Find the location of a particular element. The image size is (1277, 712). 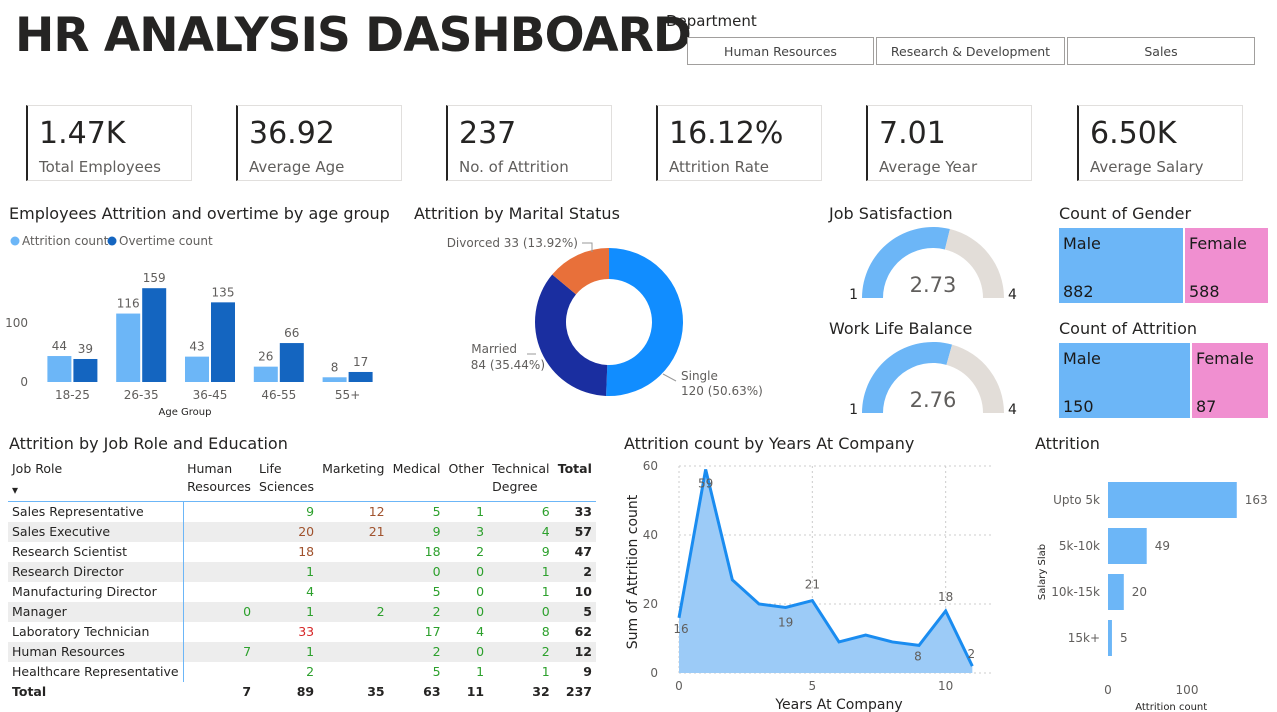

gender-tile-male: Male 882 is located at coordinates (1121, 265).